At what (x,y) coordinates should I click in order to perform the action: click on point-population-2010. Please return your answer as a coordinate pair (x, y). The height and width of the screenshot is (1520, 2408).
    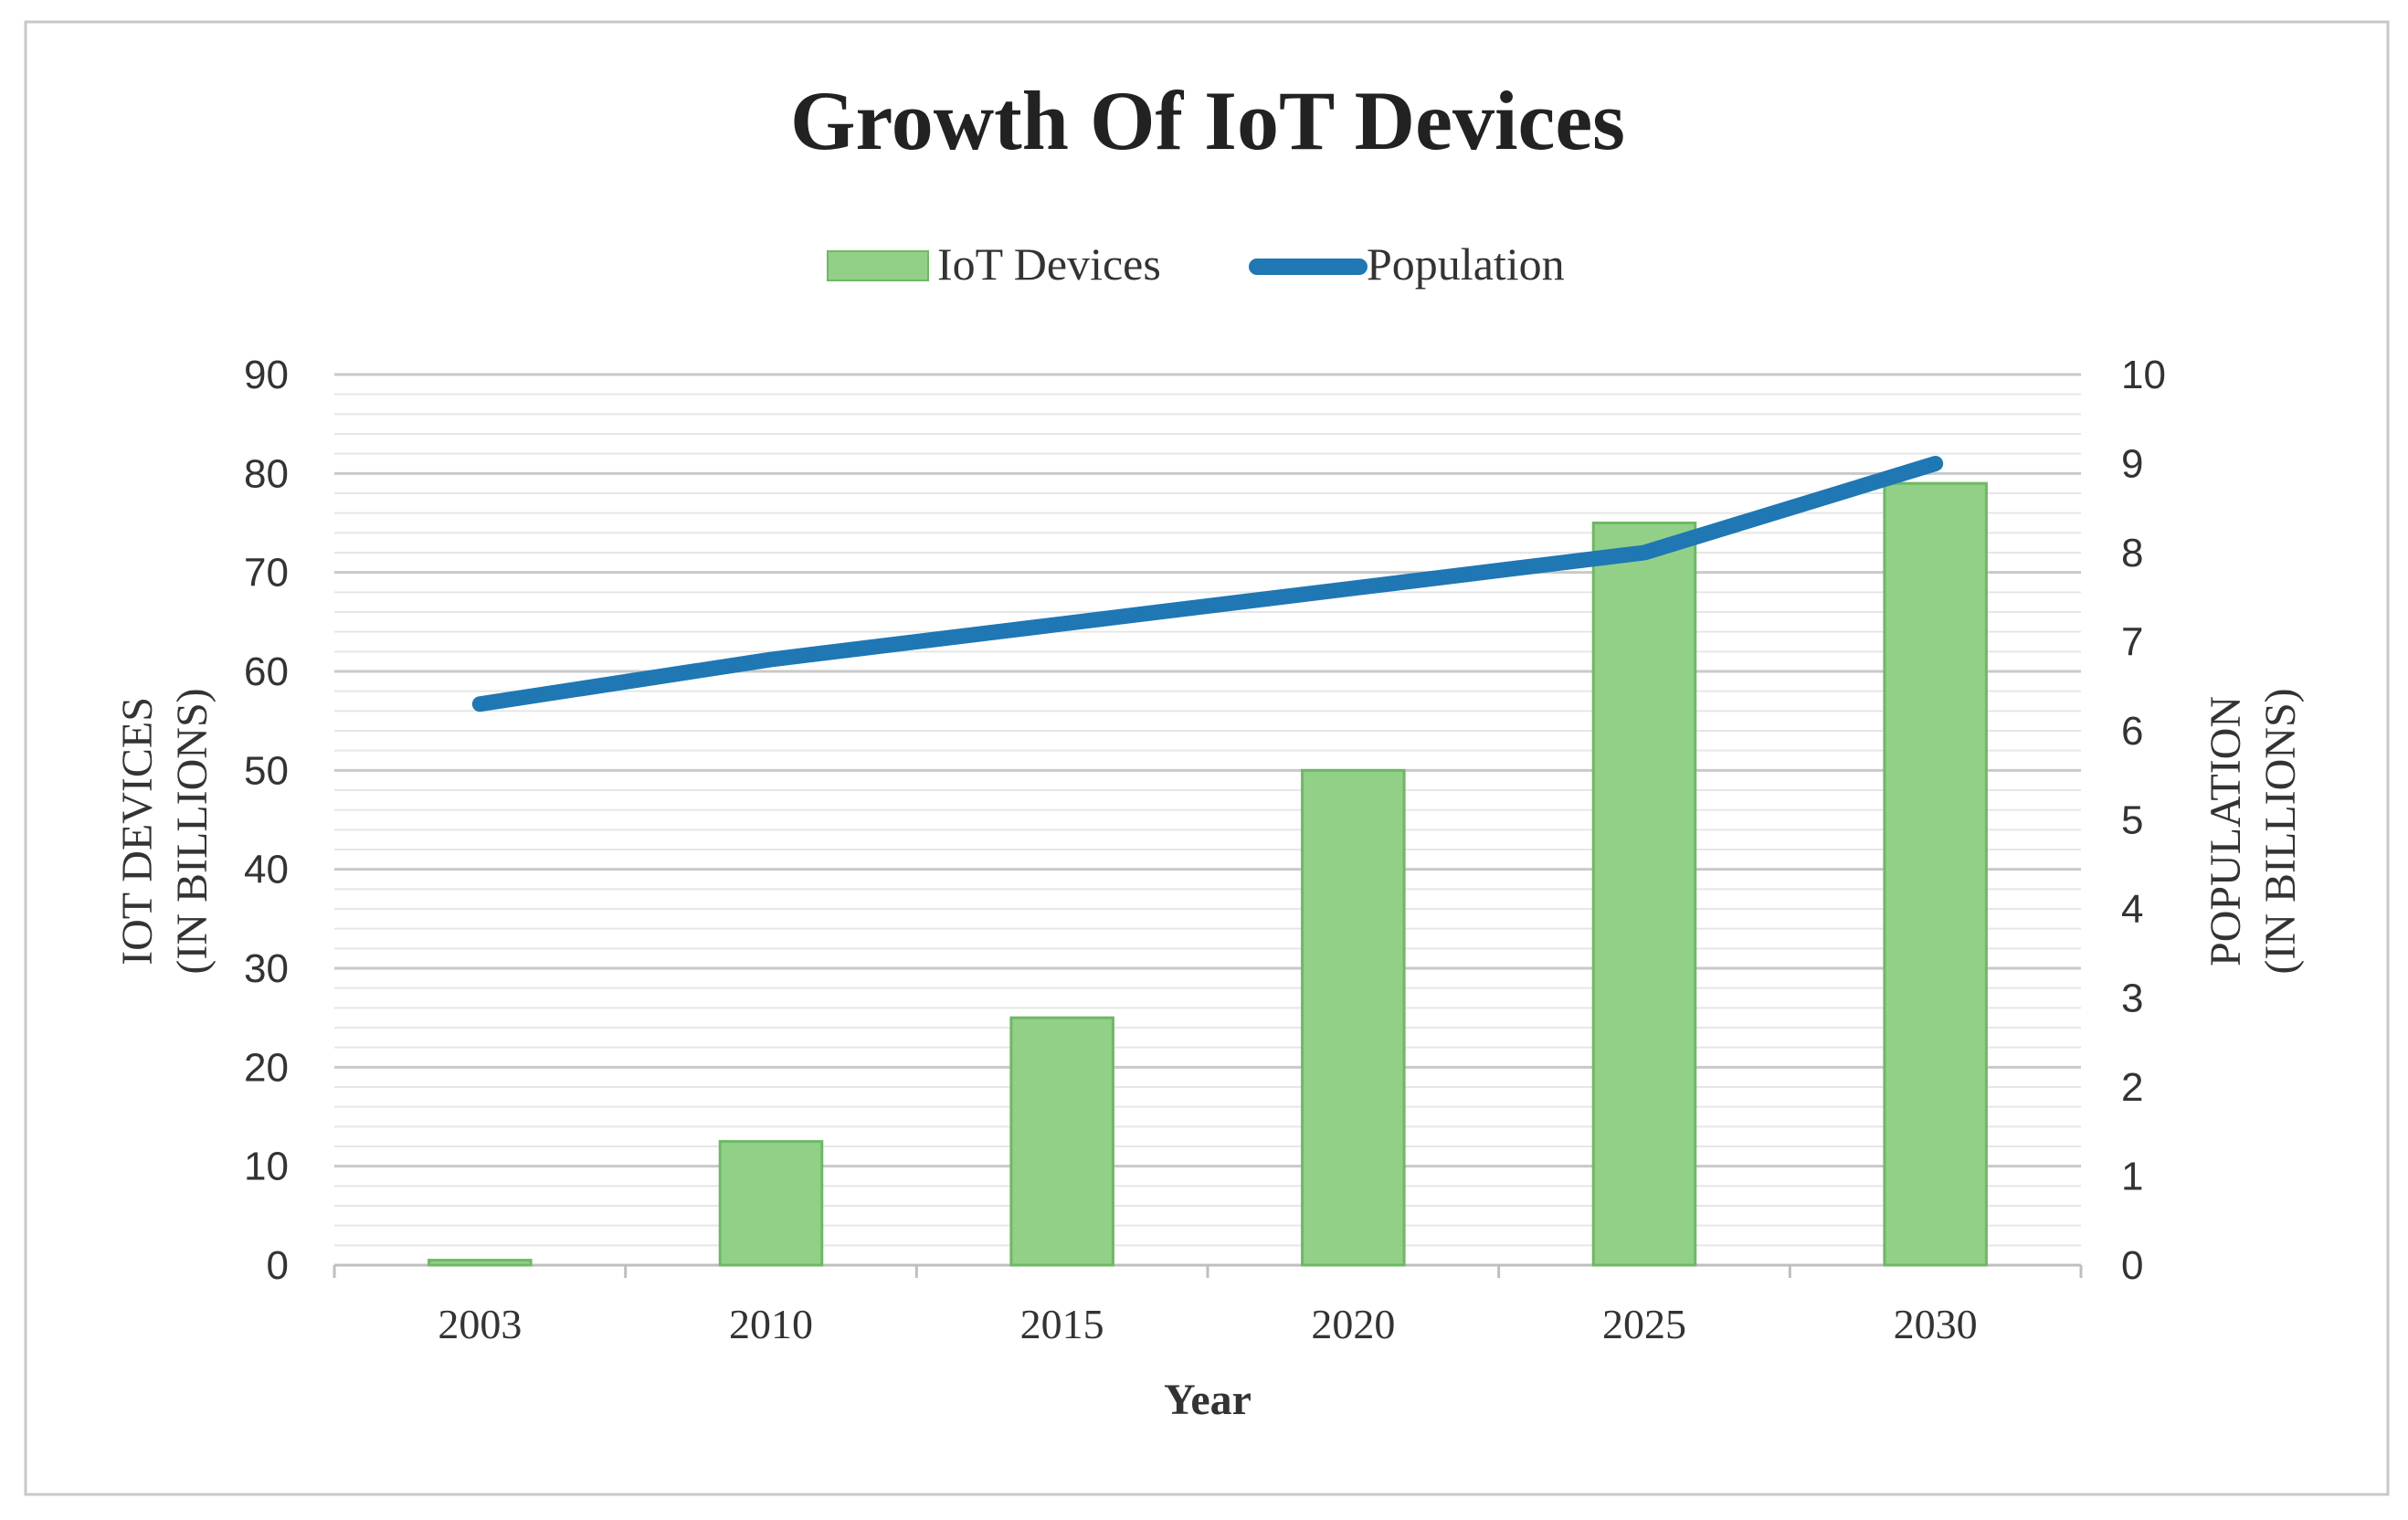
    Looking at the image, I should click on (771, 659).